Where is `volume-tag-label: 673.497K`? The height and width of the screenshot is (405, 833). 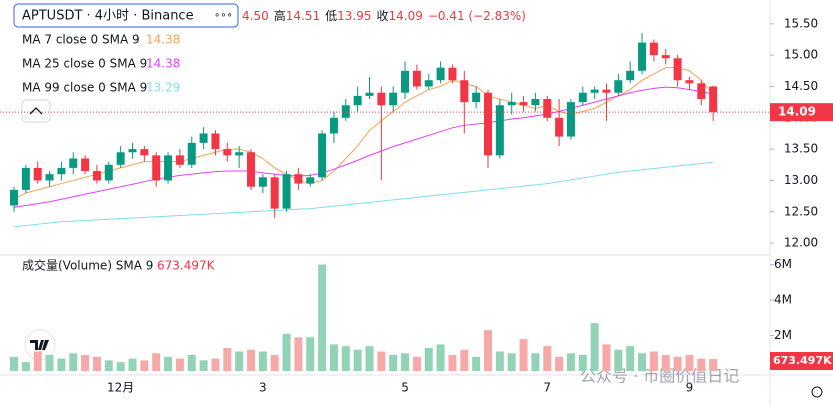 volume-tag-label: 673.497K is located at coordinates (802, 360).